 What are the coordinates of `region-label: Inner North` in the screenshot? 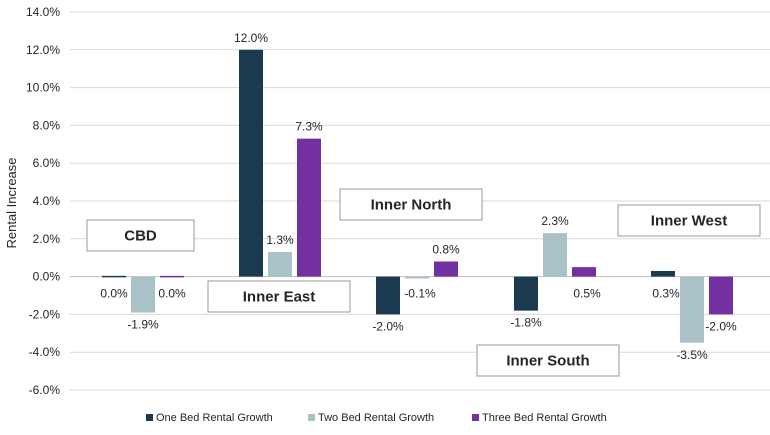 It's located at (411, 205).